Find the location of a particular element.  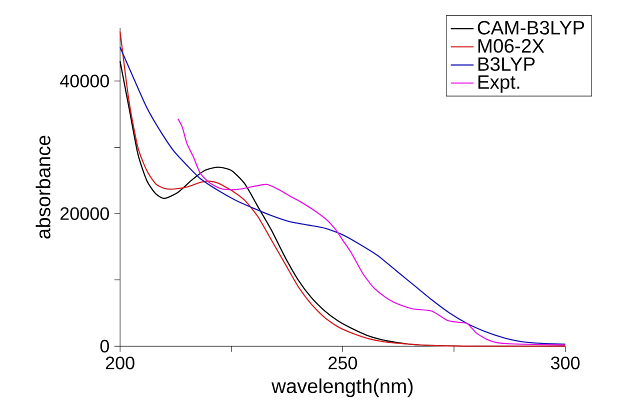

x-axis-title: wavelength(nm) is located at coordinates (342, 388).